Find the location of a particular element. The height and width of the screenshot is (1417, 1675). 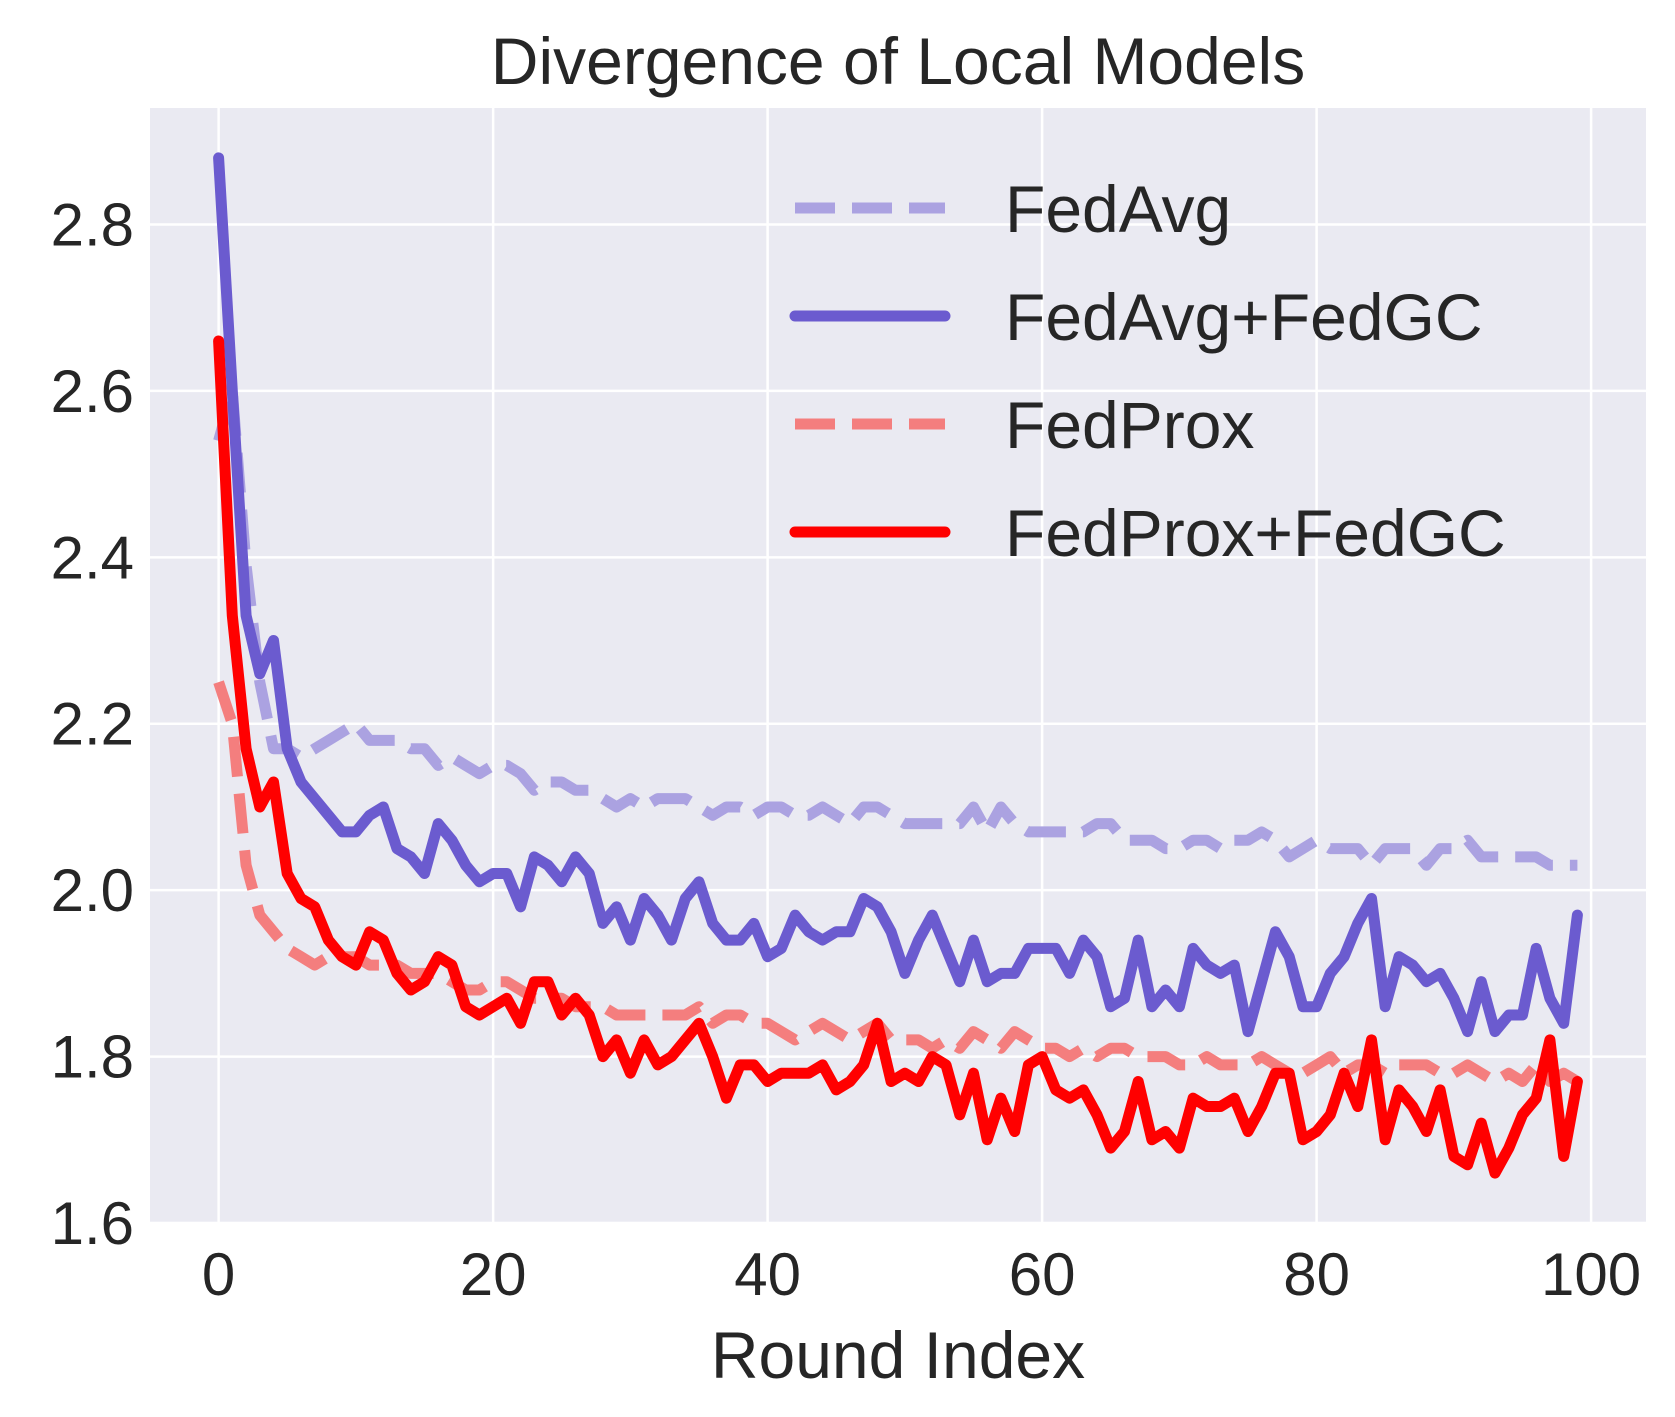

x-tick-label: 80 is located at coordinates (1316, 1274).